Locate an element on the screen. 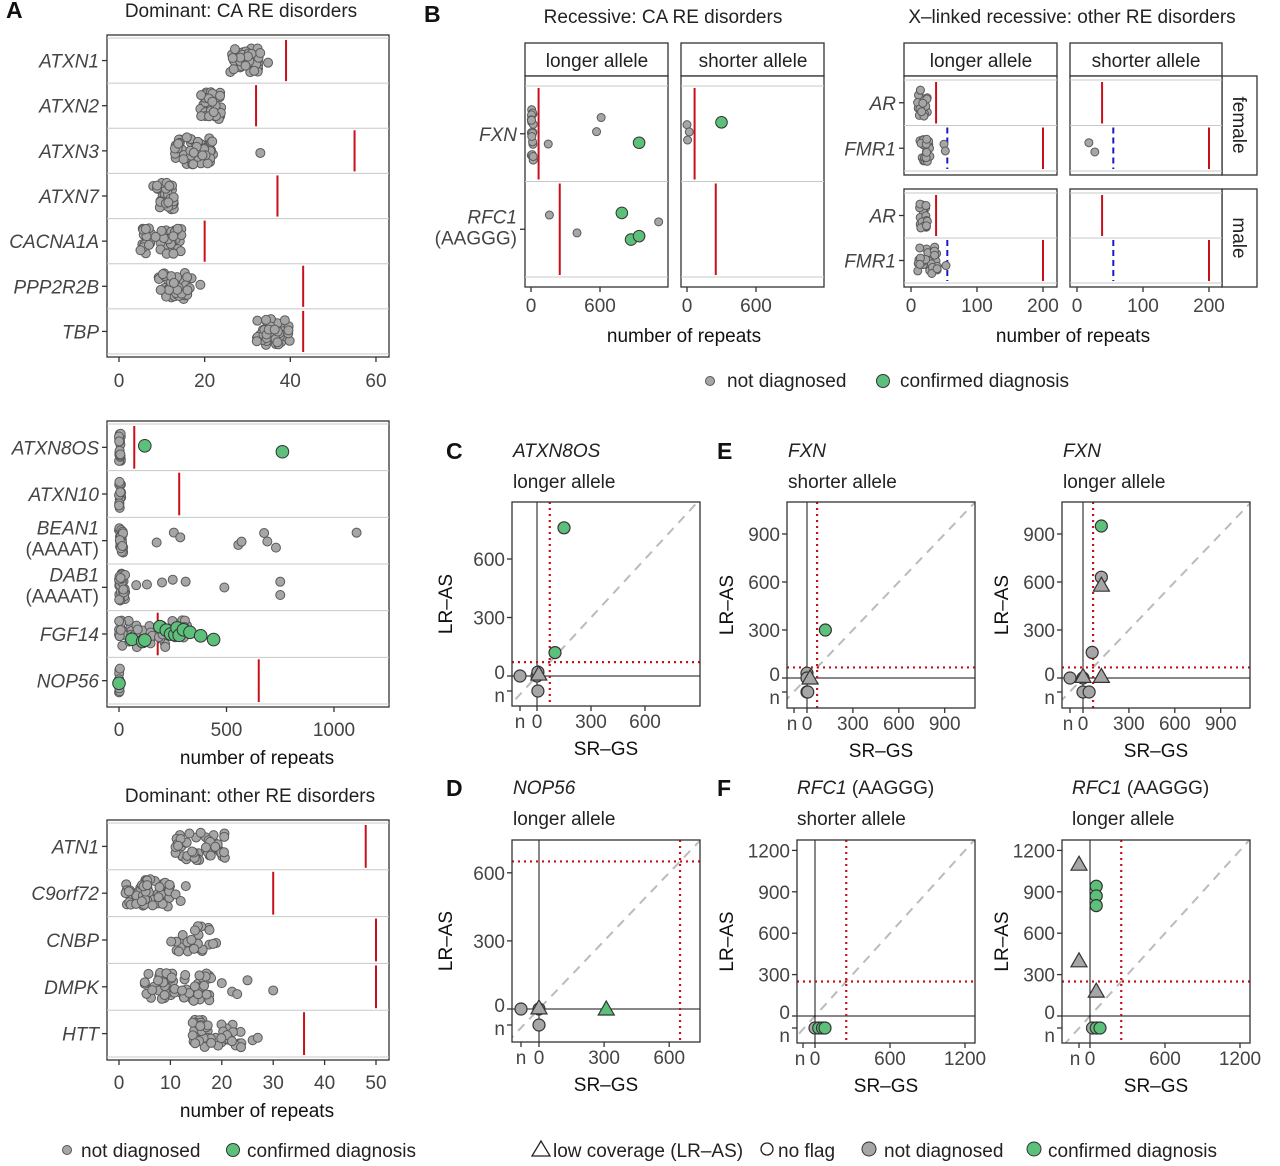 The width and height of the screenshot is (1280, 1166). strip-label-shorter: shorter allele is located at coordinates (753, 61).